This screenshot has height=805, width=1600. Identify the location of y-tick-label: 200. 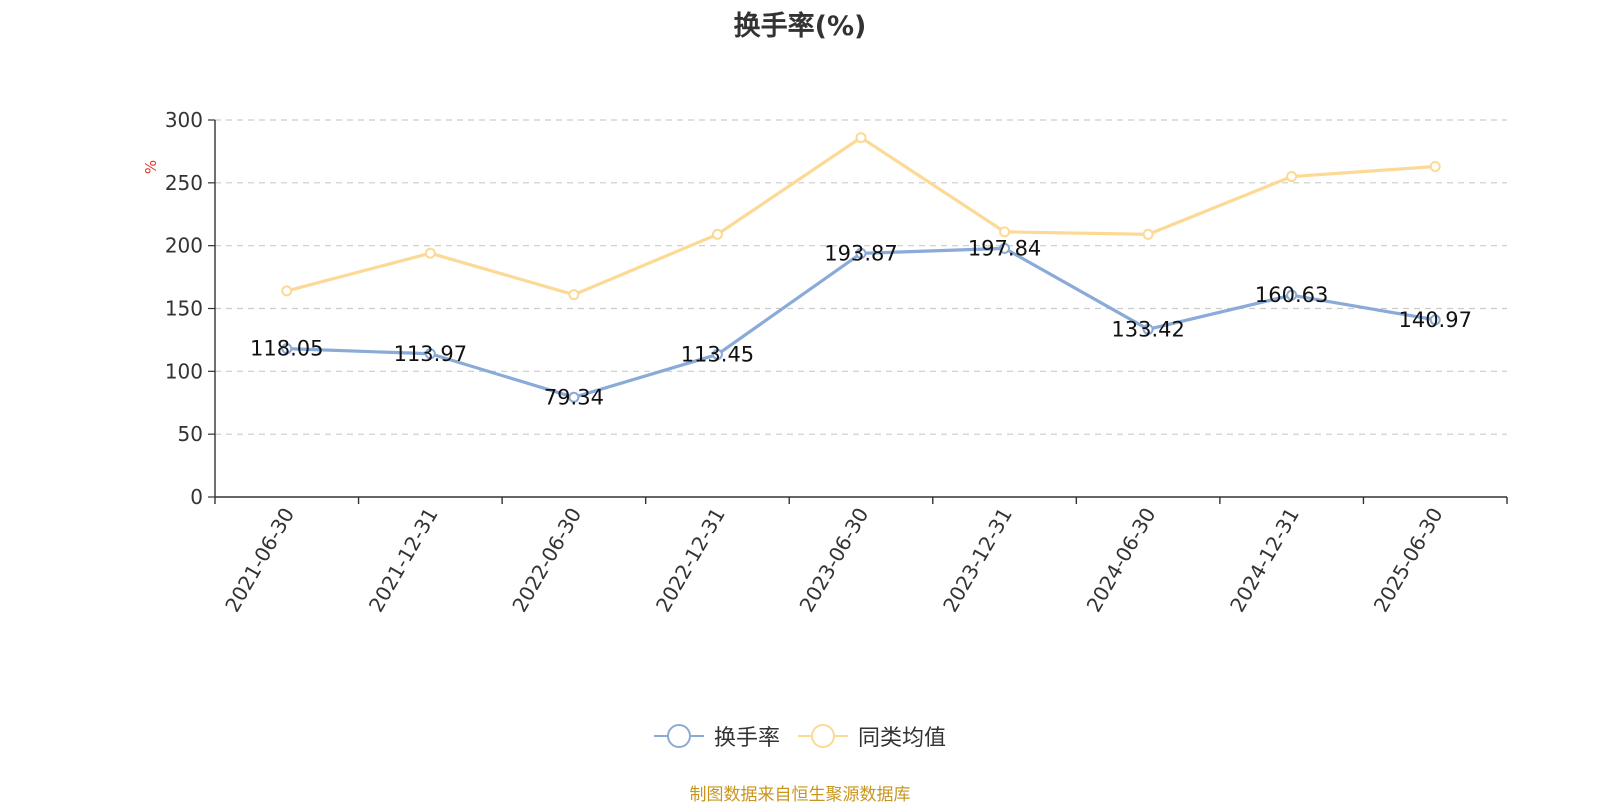
(184, 246).